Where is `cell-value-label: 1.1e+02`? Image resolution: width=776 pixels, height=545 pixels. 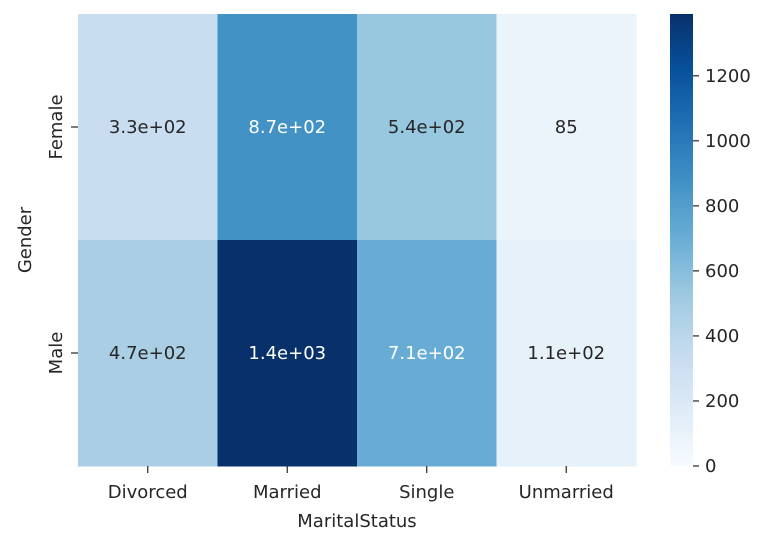
cell-value-label: 1.1e+02 is located at coordinates (566, 353).